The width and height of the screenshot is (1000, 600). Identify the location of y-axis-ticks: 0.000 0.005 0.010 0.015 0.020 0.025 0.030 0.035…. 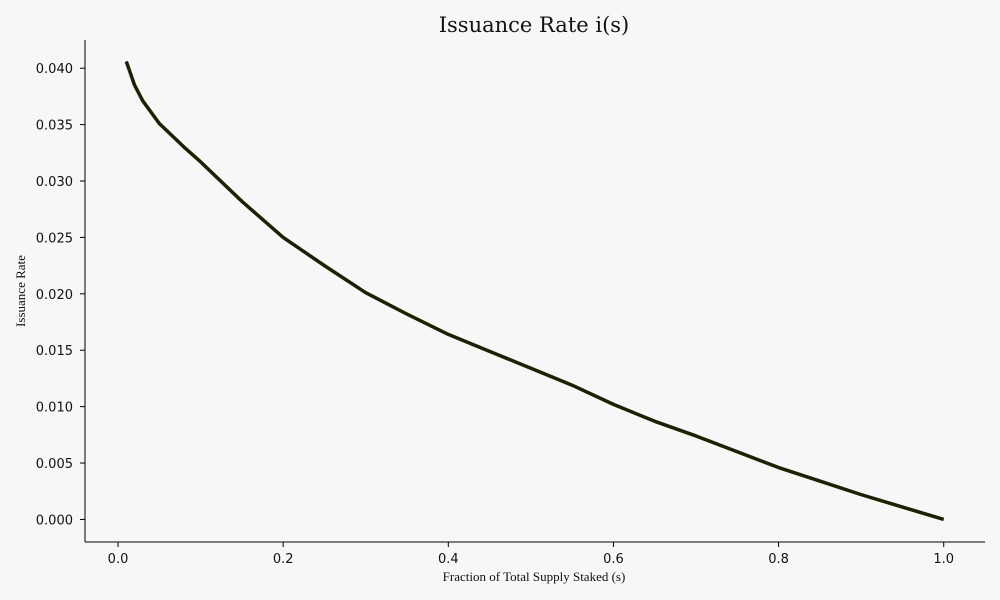
(60, 295).